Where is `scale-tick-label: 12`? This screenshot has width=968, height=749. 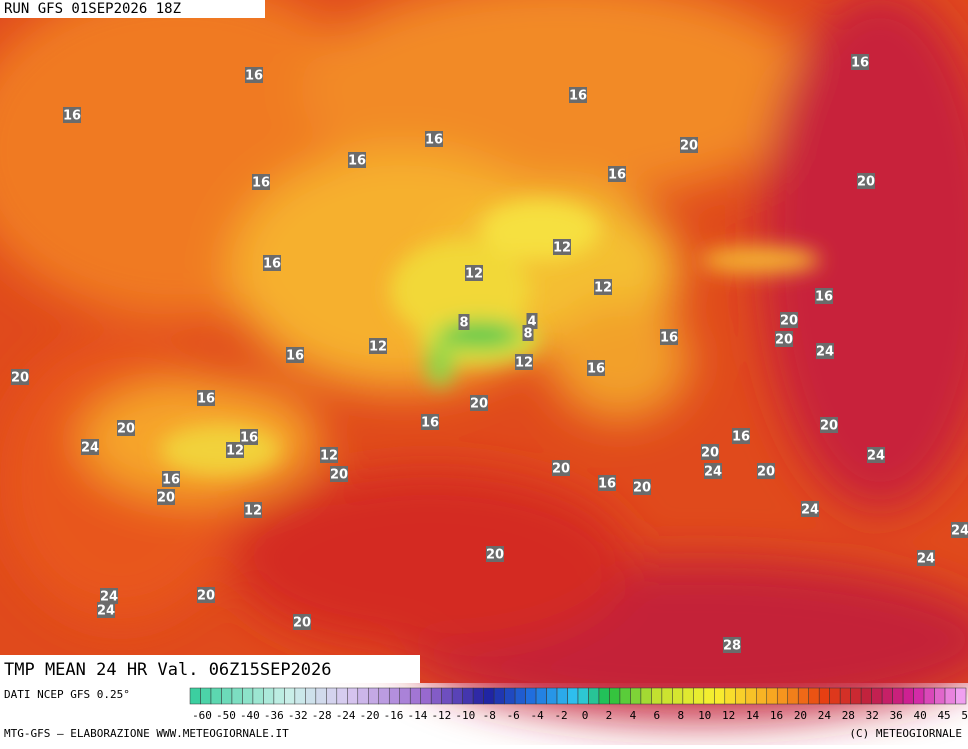 scale-tick-label: 12 is located at coordinates (728, 715).